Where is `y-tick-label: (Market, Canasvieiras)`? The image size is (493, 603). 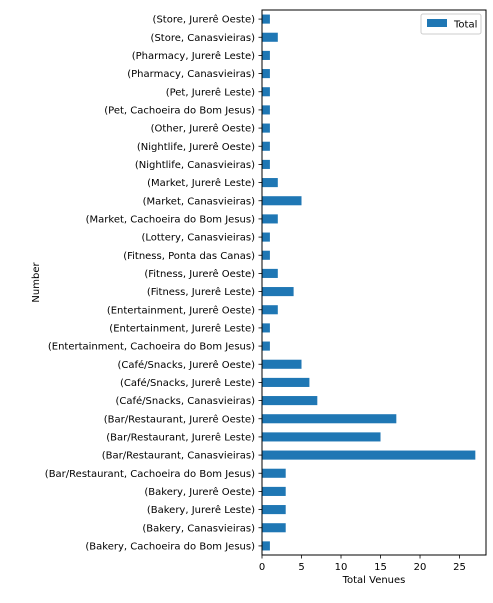 y-tick-label: (Market, Canasvieiras) is located at coordinates (199, 201).